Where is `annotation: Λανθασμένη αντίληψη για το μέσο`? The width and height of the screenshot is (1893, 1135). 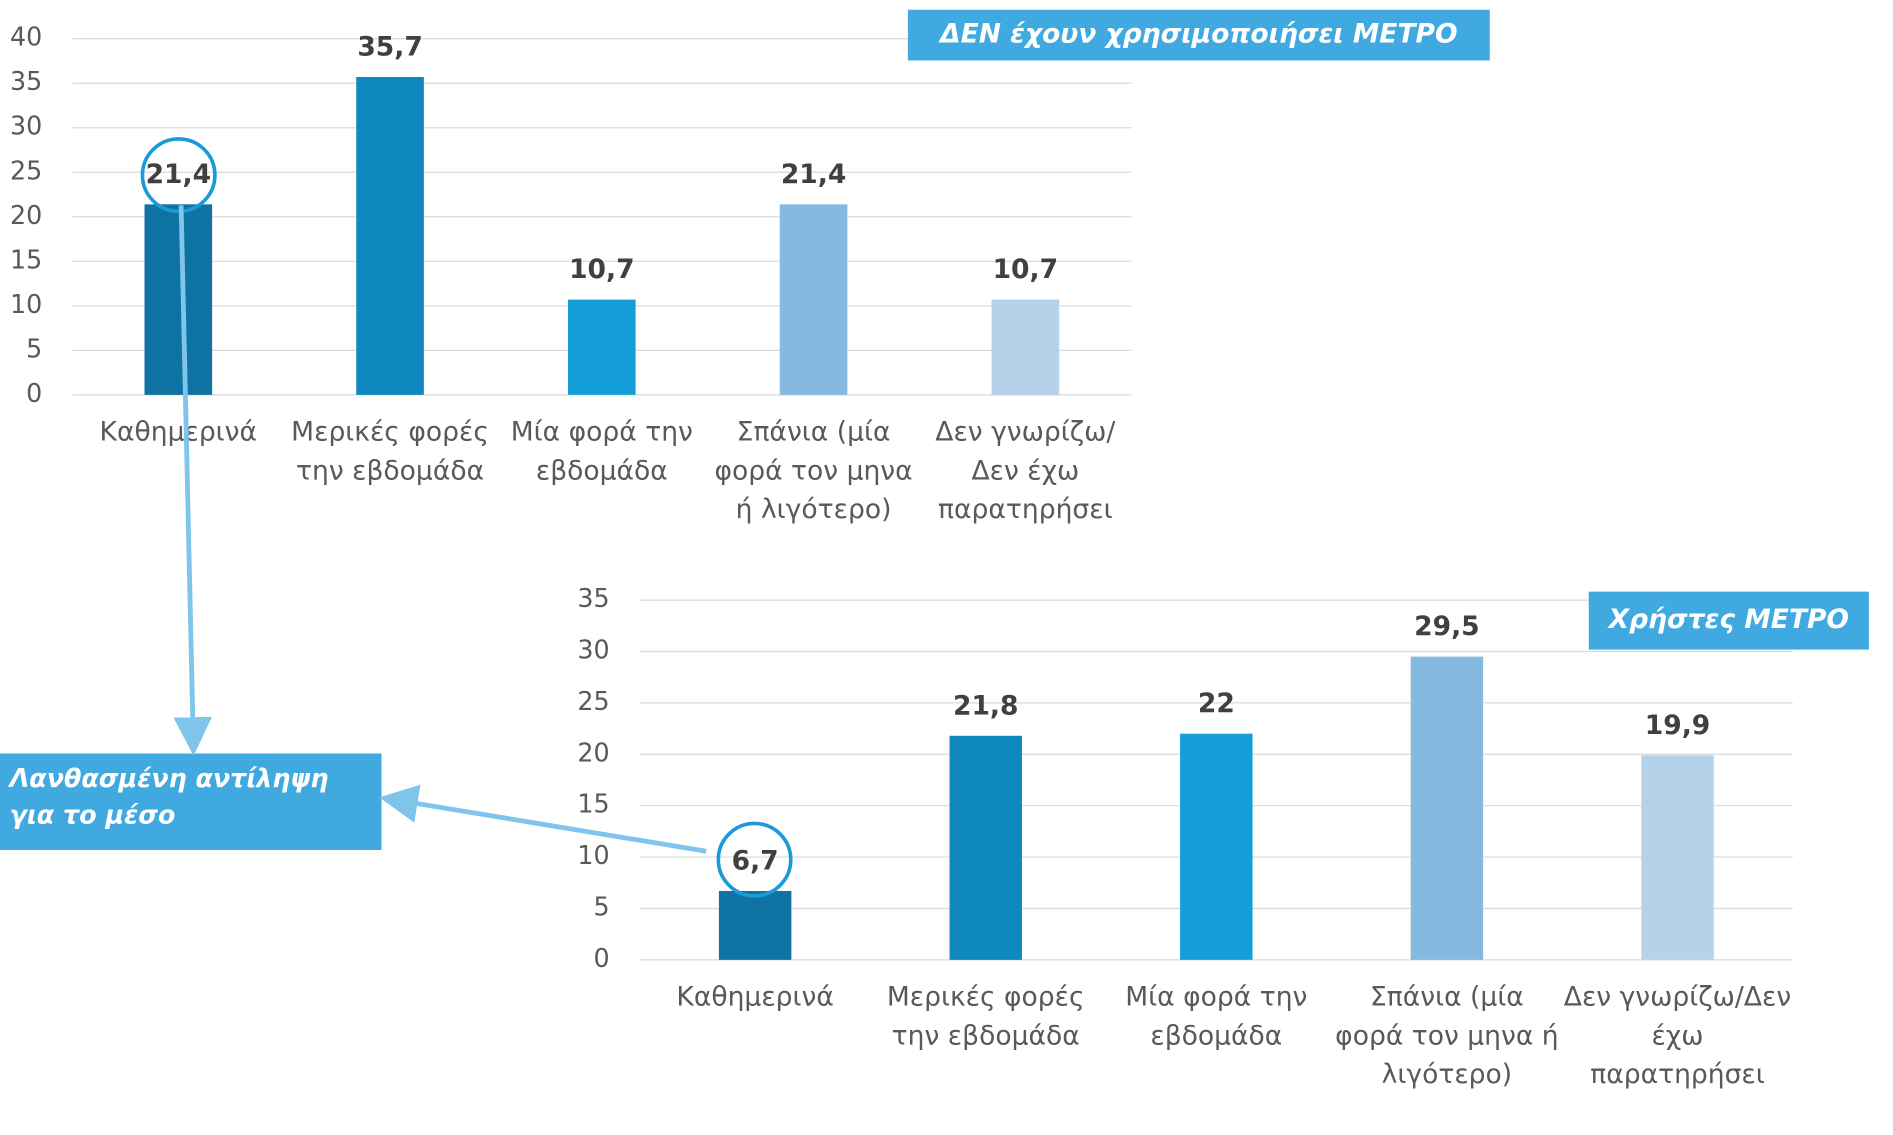
annotation: Λανθασμένη αντίληψη για το μέσο is located at coordinates (191, 802).